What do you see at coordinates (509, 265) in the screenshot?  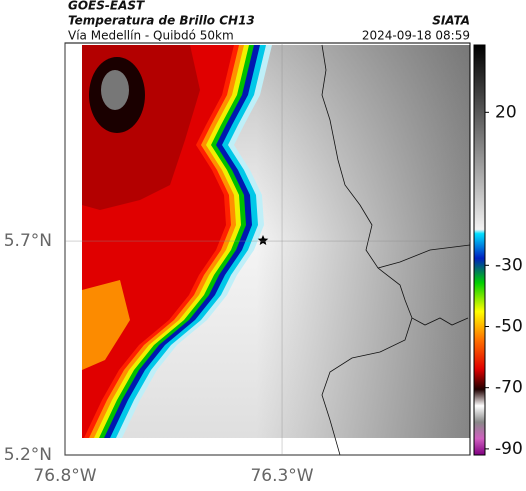 I see `colorbar-tick-label: -30` at bounding box center [509, 265].